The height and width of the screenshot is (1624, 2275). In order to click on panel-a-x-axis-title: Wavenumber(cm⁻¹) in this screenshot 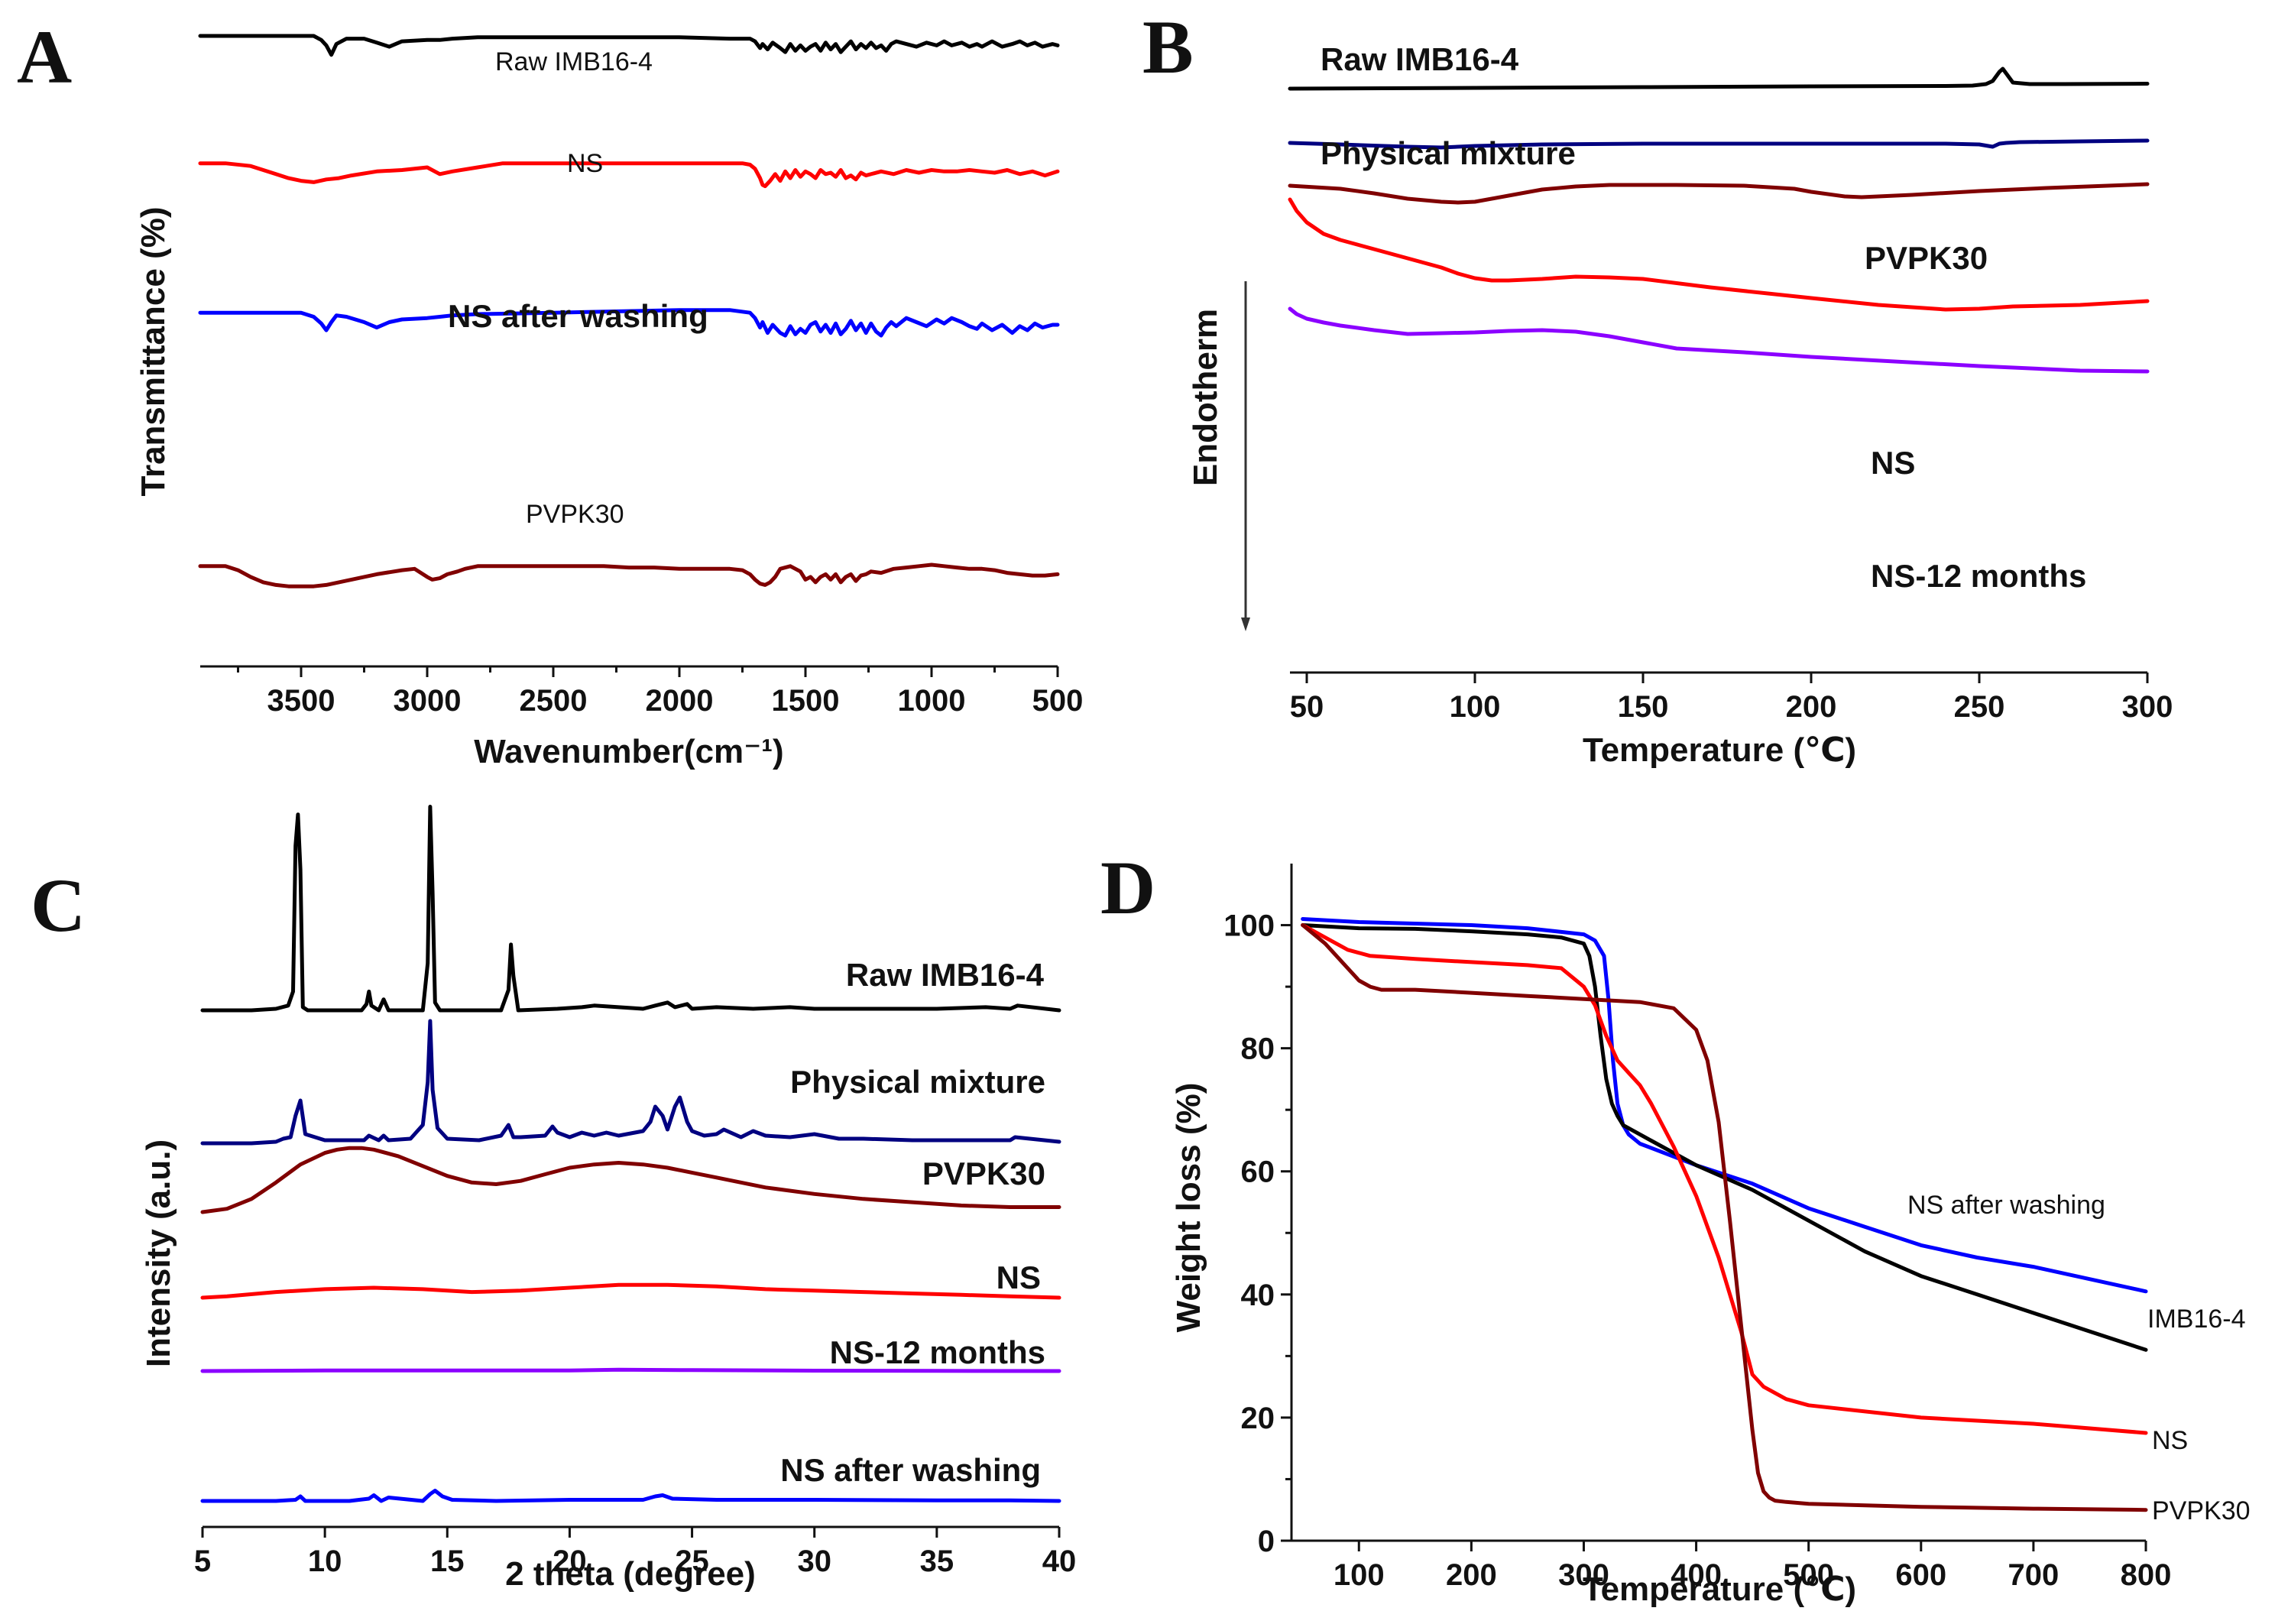, I will do `click(628, 751)`.